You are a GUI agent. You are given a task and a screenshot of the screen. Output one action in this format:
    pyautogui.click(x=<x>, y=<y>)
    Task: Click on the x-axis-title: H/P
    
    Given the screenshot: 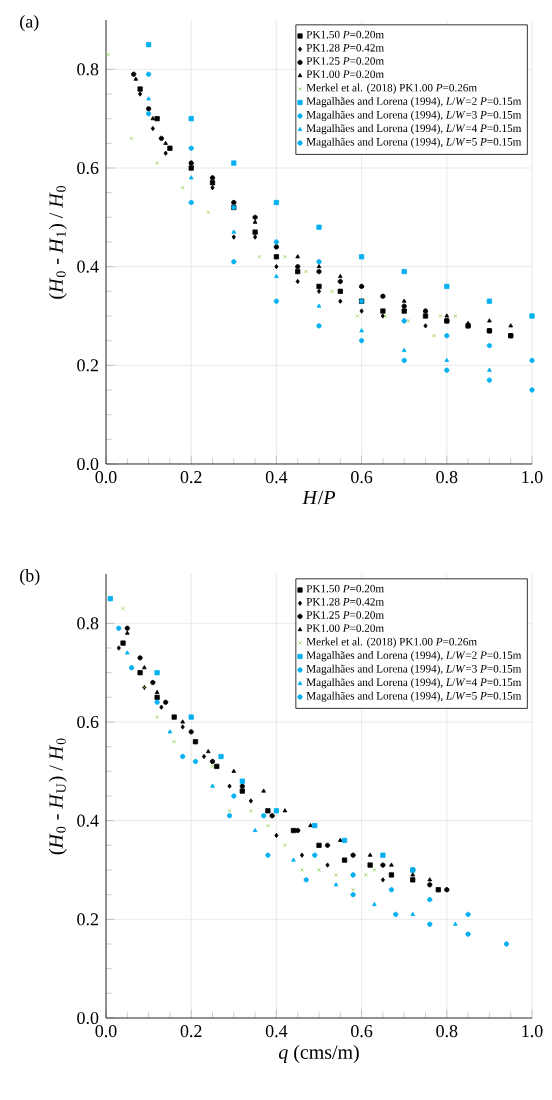 What is the action you would take?
    pyautogui.click(x=319, y=497)
    